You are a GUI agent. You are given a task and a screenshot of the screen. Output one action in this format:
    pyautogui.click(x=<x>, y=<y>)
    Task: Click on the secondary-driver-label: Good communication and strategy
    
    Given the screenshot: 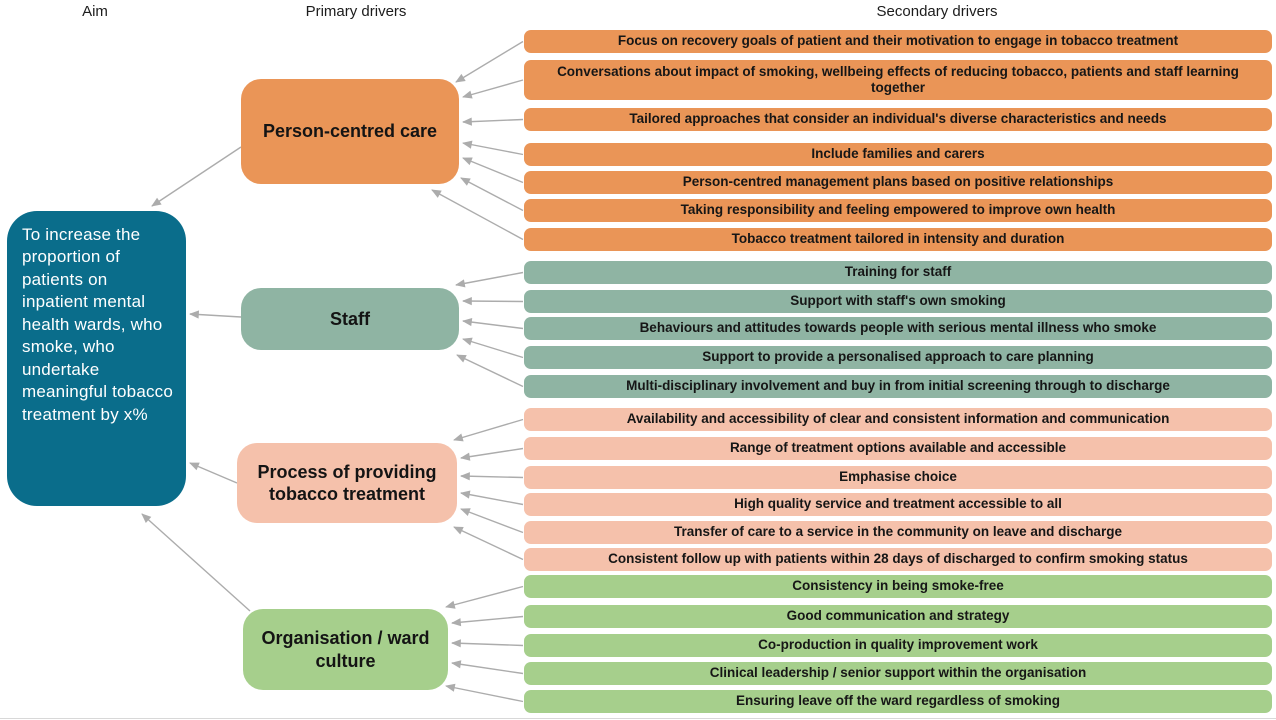 What is the action you would take?
    pyautogui.click(x=898, y=616)
    